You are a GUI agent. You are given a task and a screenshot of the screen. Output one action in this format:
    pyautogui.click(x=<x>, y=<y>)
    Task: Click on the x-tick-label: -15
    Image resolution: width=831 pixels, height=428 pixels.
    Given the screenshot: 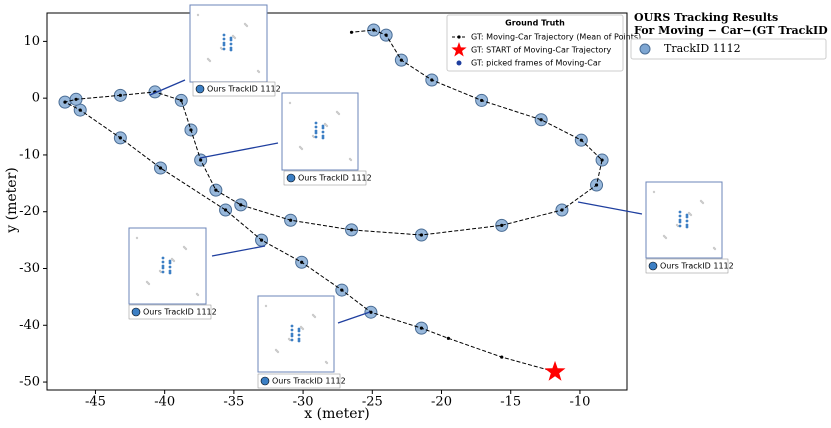 What is the action you would take?
    pyautogui.click(x=510, y=402)
    